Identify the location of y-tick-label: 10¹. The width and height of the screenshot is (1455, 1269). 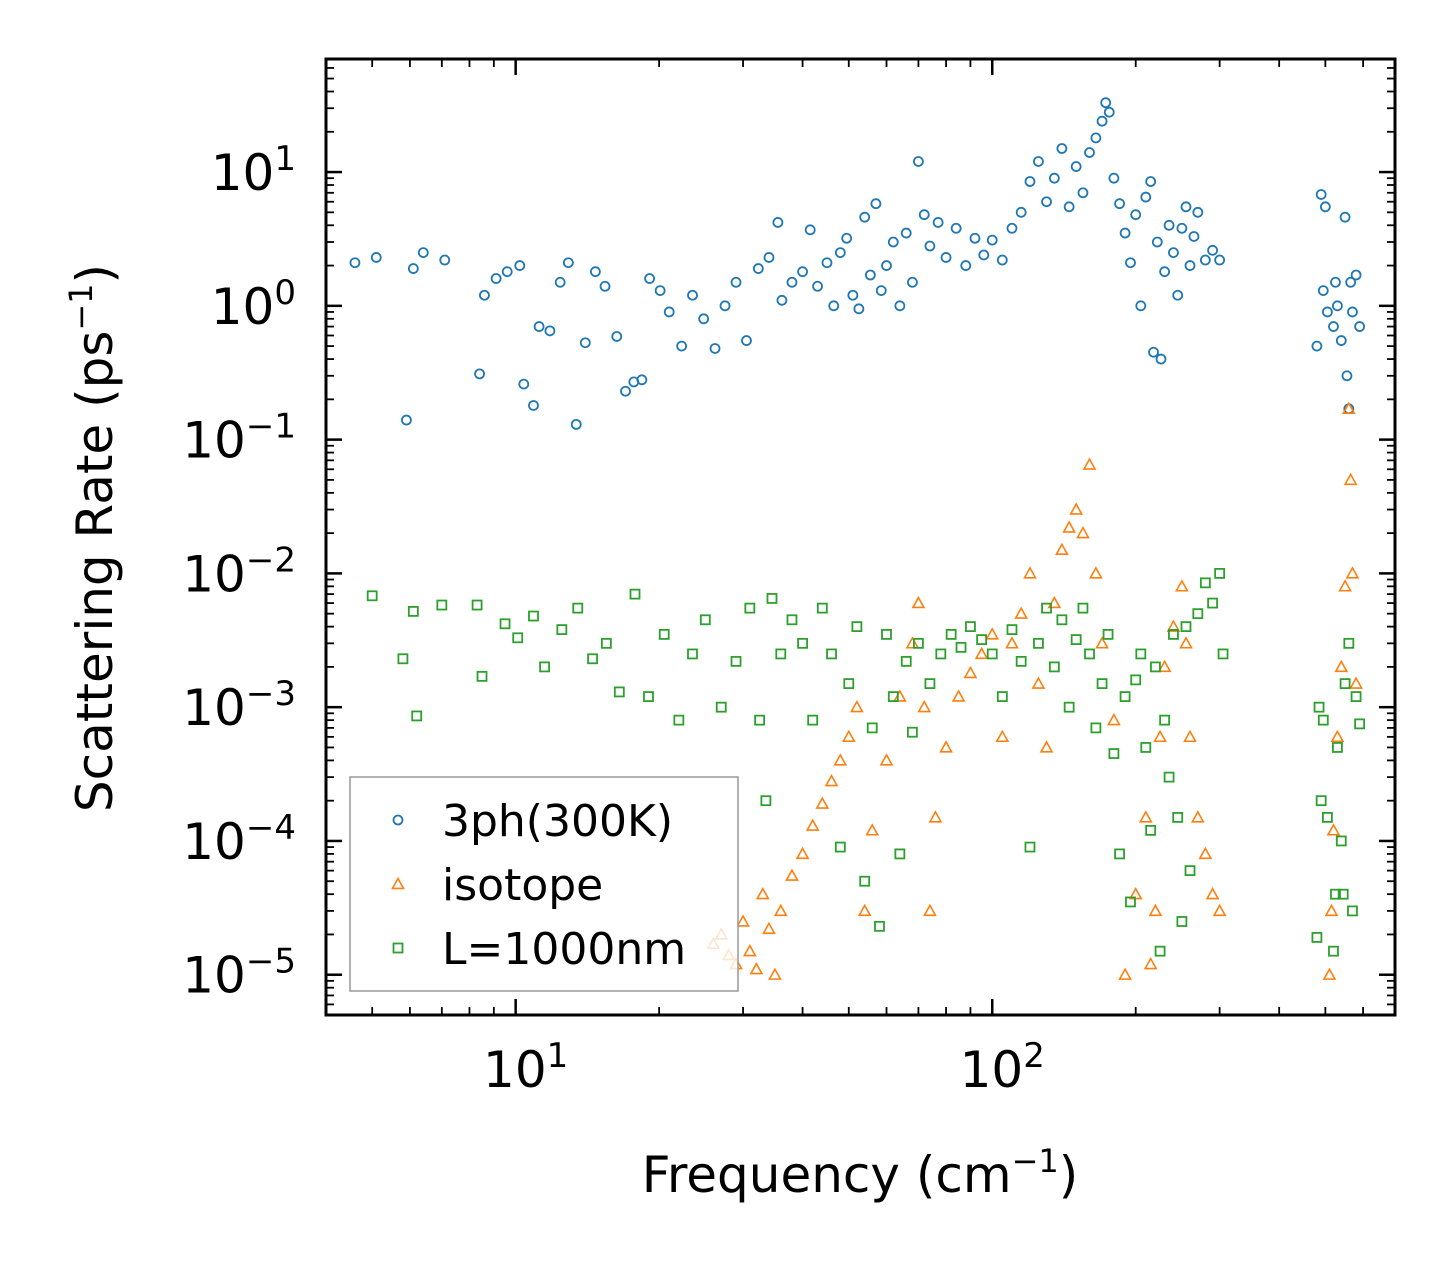
(253, 170).